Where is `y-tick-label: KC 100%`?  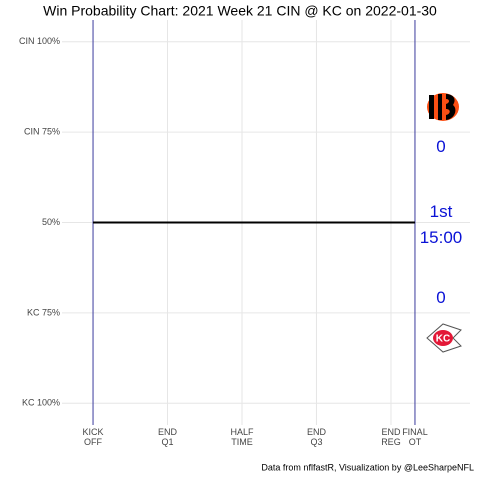 y-tick-label: KC 100% is located at coordinates (41, 403).